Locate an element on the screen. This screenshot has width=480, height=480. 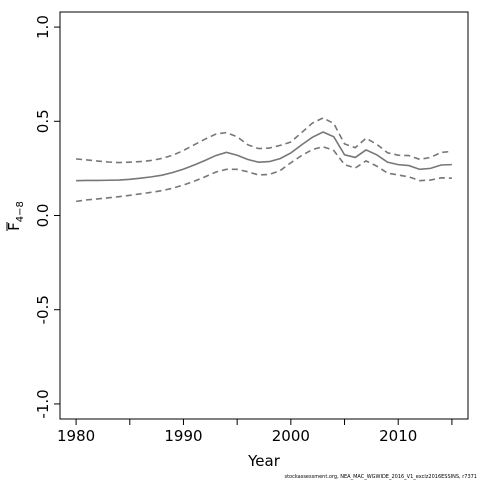
y-axis: -1.0 -0.5 0.0 0.5 1.0 is located at coordinates (47, 217).